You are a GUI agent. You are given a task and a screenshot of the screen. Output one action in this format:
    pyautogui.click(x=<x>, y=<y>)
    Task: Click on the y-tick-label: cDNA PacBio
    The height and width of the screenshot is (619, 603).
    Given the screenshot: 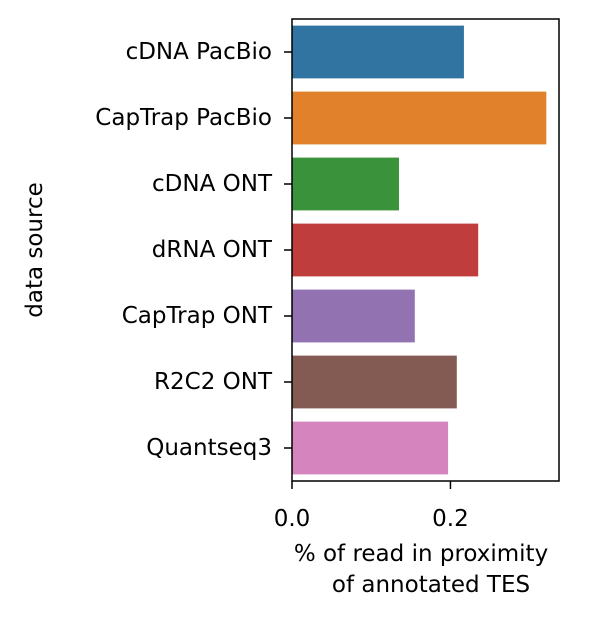 What is the action you would take?
    pyautogui.click(x=199, y=52)
    